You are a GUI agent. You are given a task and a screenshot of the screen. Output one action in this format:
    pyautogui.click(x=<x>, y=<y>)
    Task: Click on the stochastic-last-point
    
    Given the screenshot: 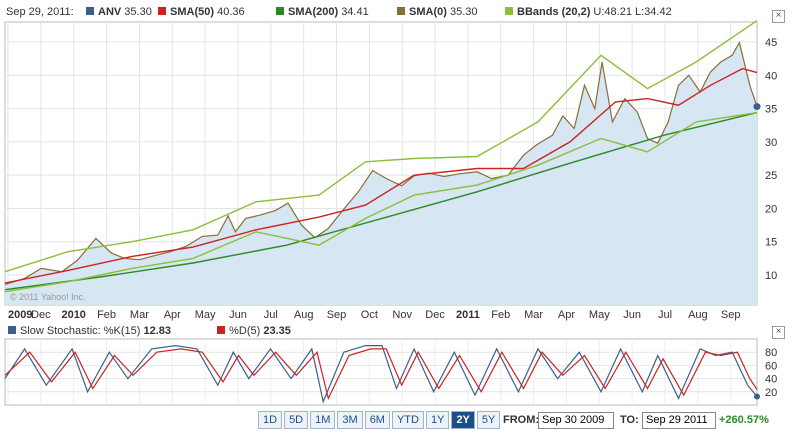 What is the action you would take?
    pyautogui.click(x=757, y=396)
    